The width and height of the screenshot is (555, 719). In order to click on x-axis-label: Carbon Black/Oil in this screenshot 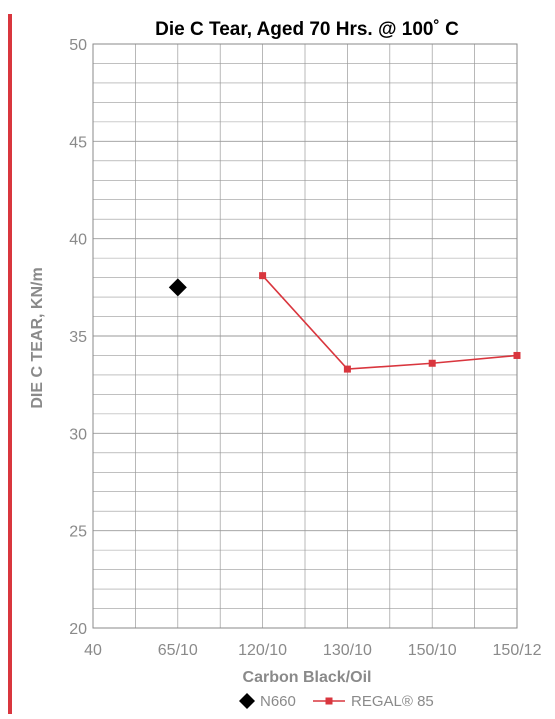, I will do `click(307, 677)`.